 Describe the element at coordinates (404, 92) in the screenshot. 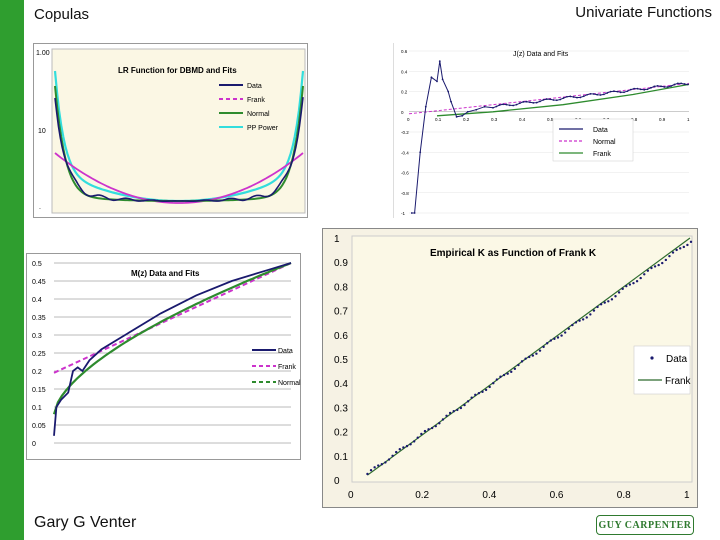

I see `chart2-ytick: 0.2` at that location.